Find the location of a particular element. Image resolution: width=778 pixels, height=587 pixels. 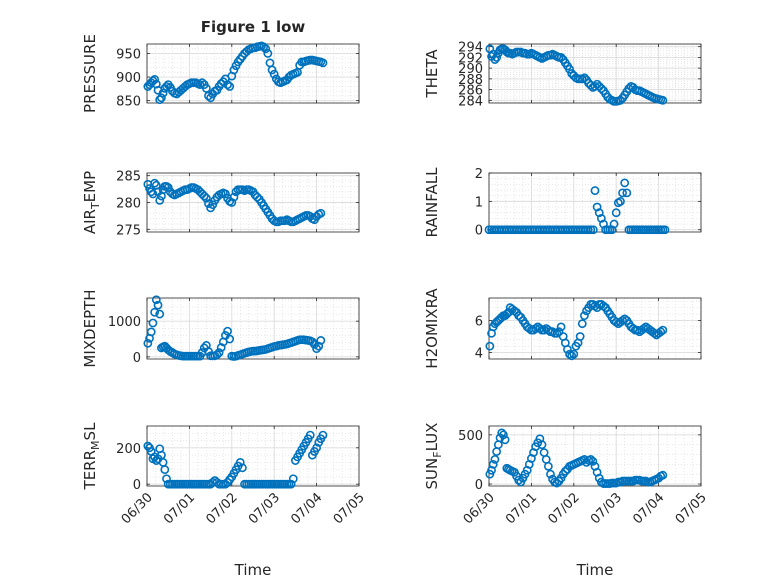

x-axis-label: Time is located at coordinates (595, 570).